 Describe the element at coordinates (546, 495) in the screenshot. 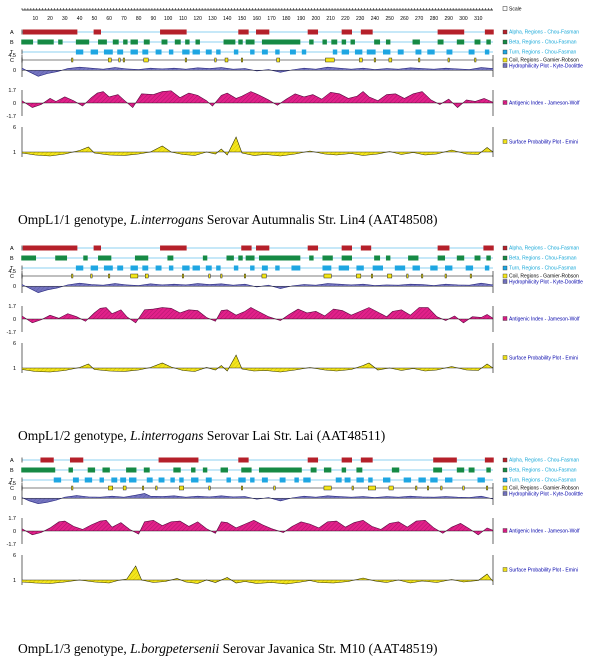

I see `hydrophilicity-legend-label: Hydrophilicity Plot - Kyte-Doolittle` at that location.